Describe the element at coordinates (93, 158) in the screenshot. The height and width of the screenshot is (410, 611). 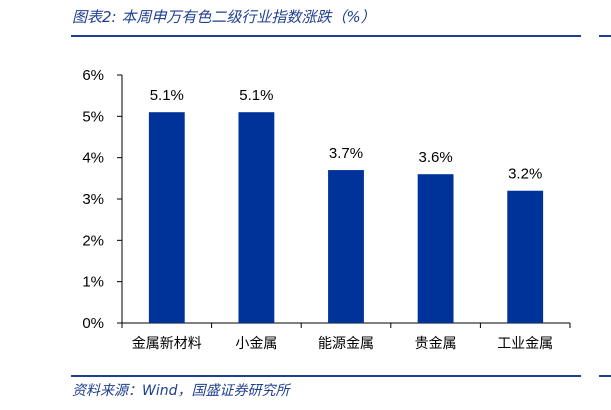
I see `y-tick-label: 4%` at that location.